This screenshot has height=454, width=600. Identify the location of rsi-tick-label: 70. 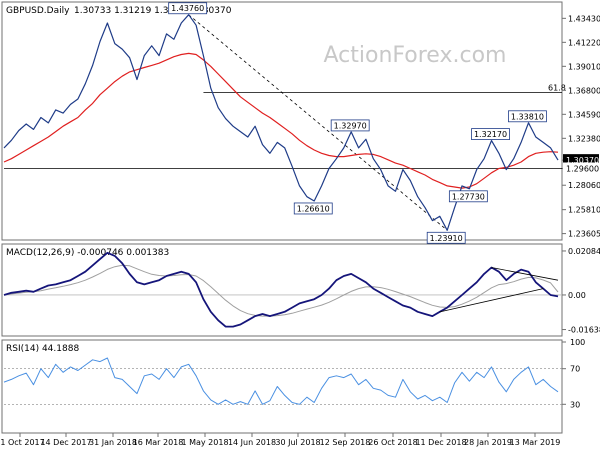
(575, 369).